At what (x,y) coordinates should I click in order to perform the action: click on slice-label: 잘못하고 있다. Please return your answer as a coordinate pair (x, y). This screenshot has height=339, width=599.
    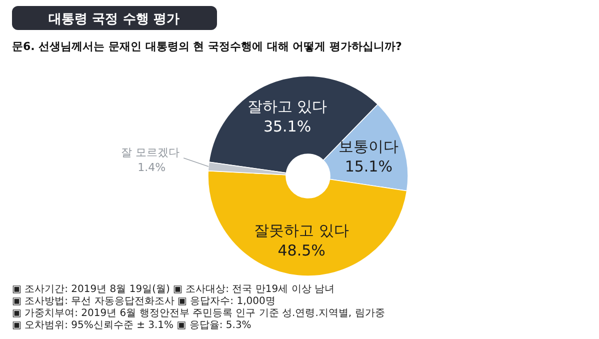
    Looking at the image, I should click on (301, 231).